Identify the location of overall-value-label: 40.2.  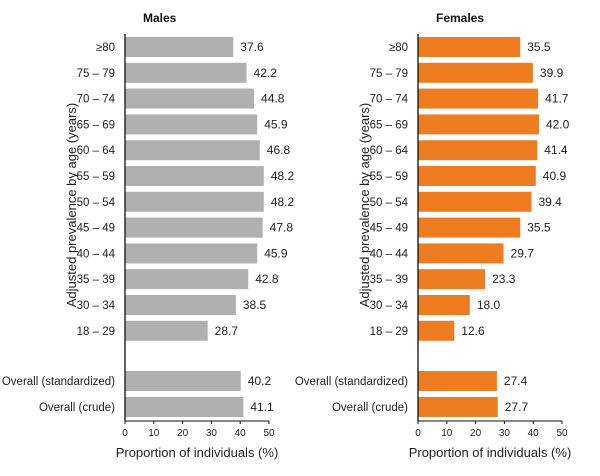
(260, 381).